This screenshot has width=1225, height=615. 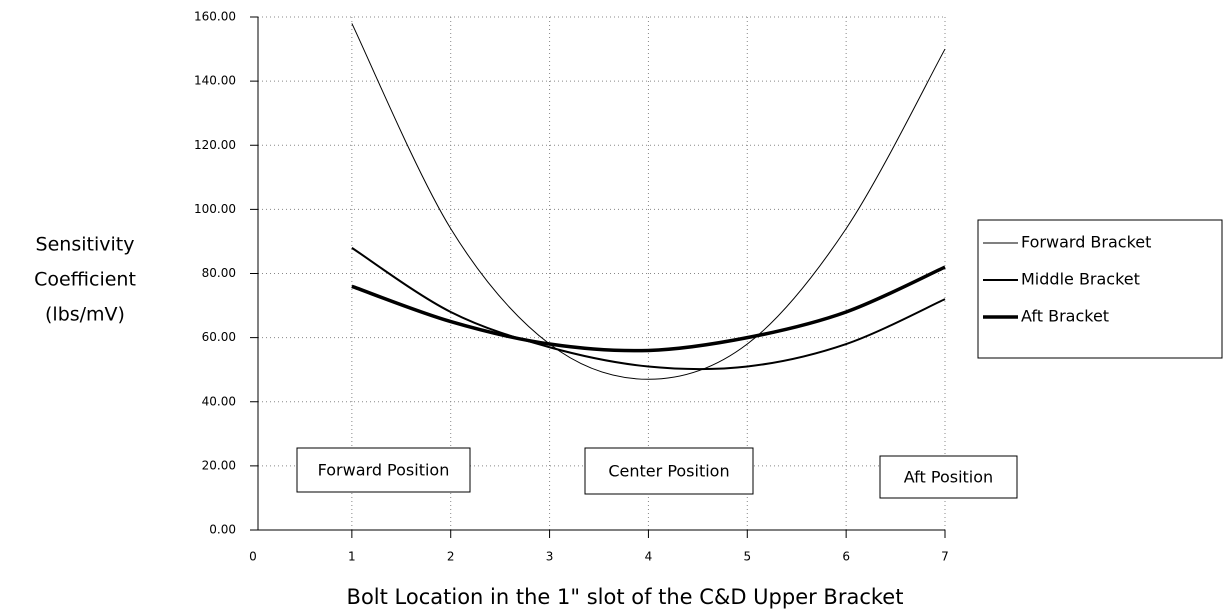 What do you see at coordinates (219, 273) in the screenshot?
I see `y-tick-label: 80.00` at bounding box center [219, 273].